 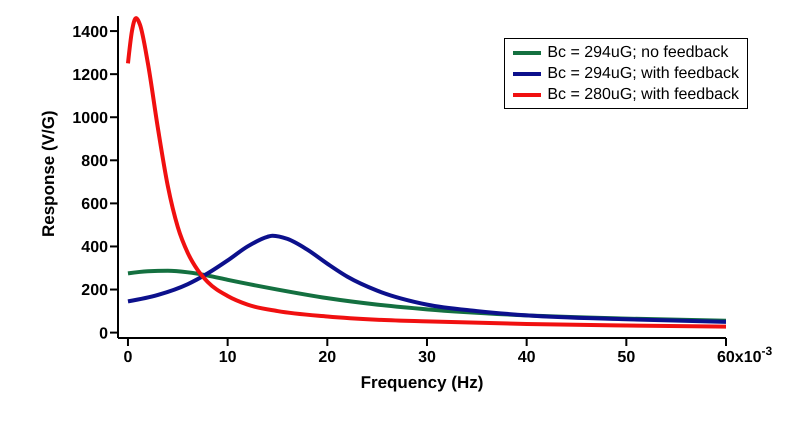 What do you see at coordinates (94, 247) in the screenshot?
I see `y-tick-label: 400` at bounding box center [94, 247].